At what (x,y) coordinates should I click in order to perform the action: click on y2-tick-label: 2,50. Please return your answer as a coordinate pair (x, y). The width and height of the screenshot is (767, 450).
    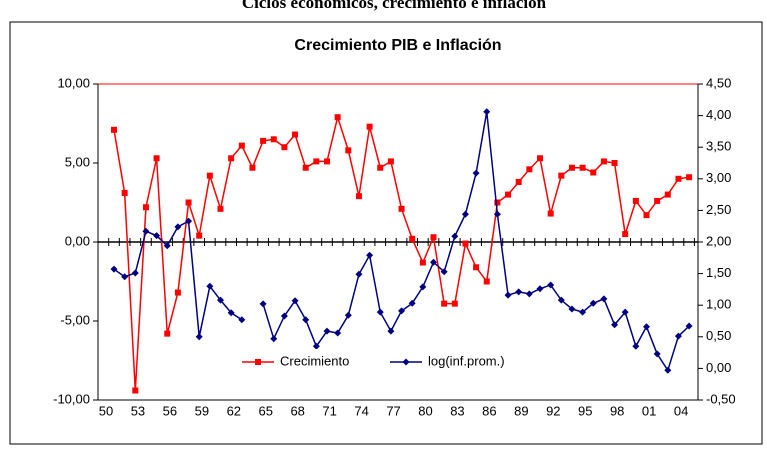
    Looking at the image, I should click on (718, 209).